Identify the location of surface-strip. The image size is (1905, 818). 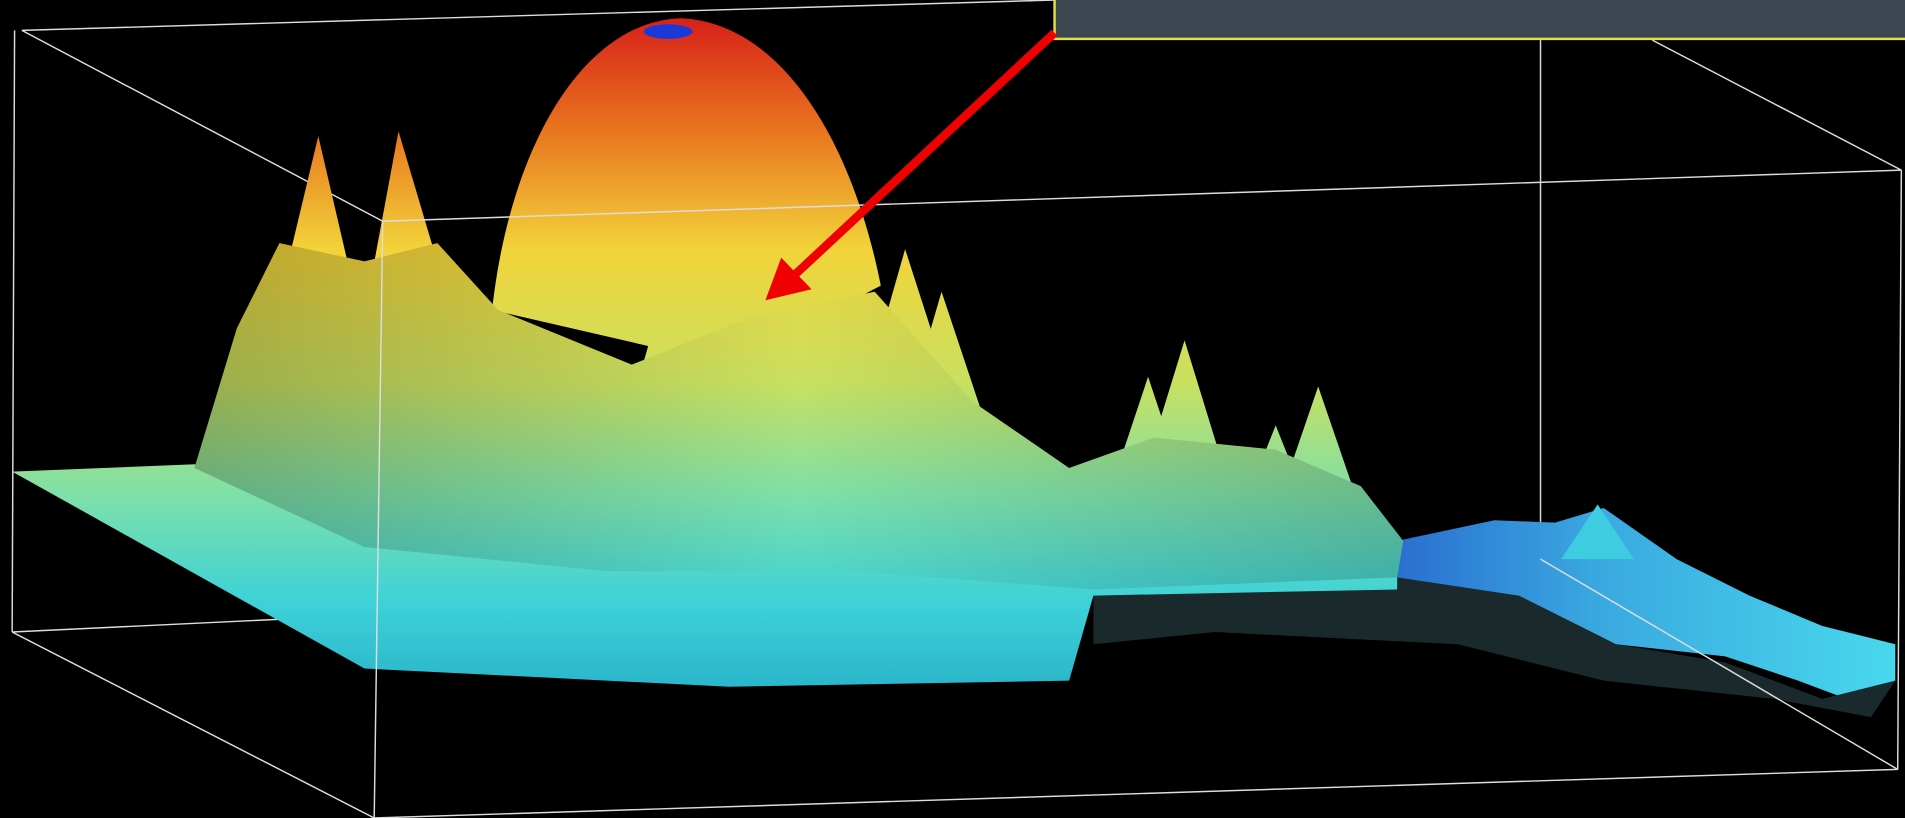
(1646, 603).